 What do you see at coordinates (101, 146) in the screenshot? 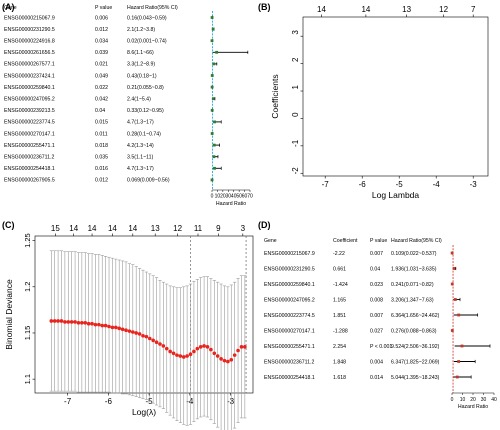
I see `table-a-cell: 0.018` at bounding box center [101, 146].